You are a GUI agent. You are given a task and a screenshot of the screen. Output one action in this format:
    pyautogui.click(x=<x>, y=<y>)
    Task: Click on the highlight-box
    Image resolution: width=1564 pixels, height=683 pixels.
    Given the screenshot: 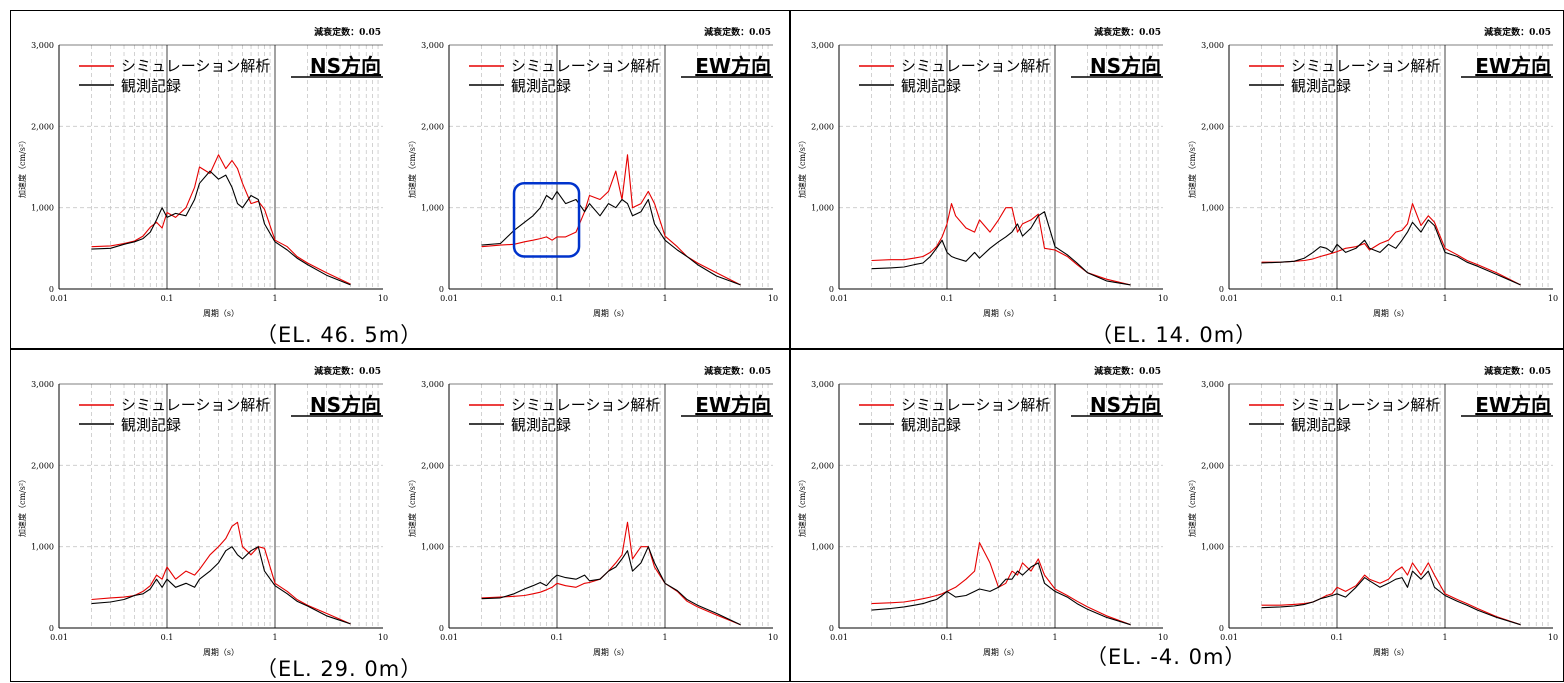 What is the action you would take?
    pyautogui.click(x=546, y=220)
    